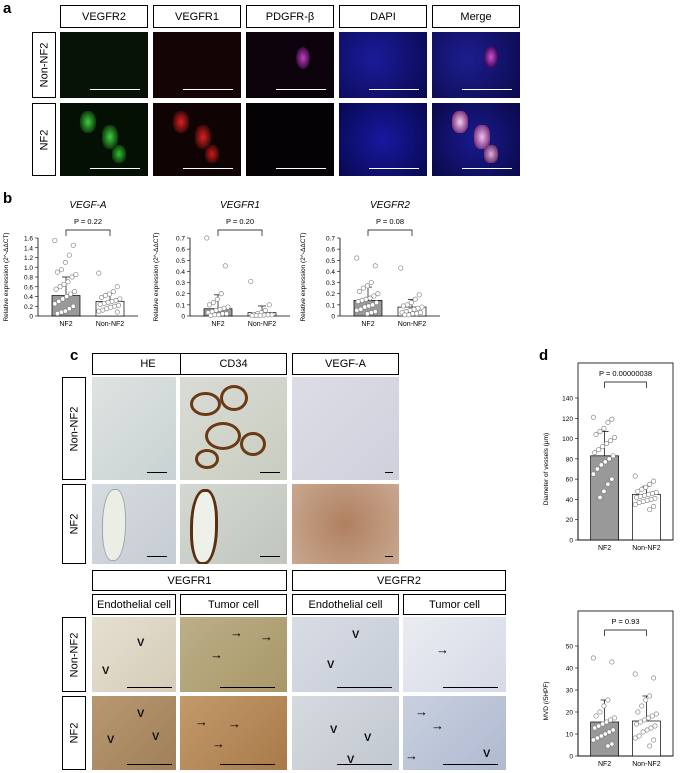  What do you see at coordinates (88, 221) in the screenshot?
I see `p-value: P = 0.22` at bounding box center [88, 221].